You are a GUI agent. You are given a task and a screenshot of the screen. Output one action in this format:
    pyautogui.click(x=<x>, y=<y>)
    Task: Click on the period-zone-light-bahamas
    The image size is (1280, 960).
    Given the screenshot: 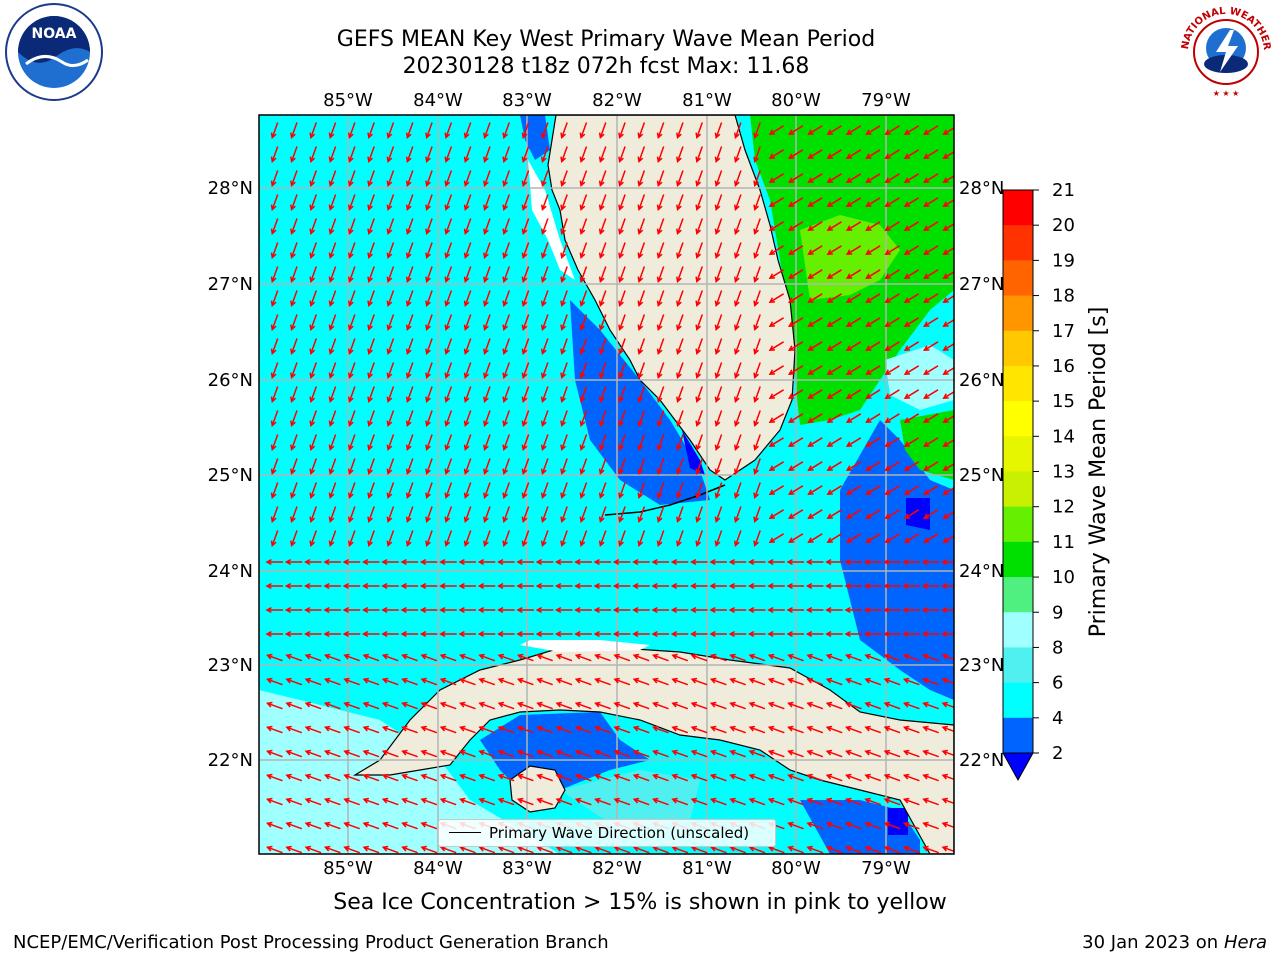 What is the action you would take?
    pyautogui.click(x=919, y=377)
    